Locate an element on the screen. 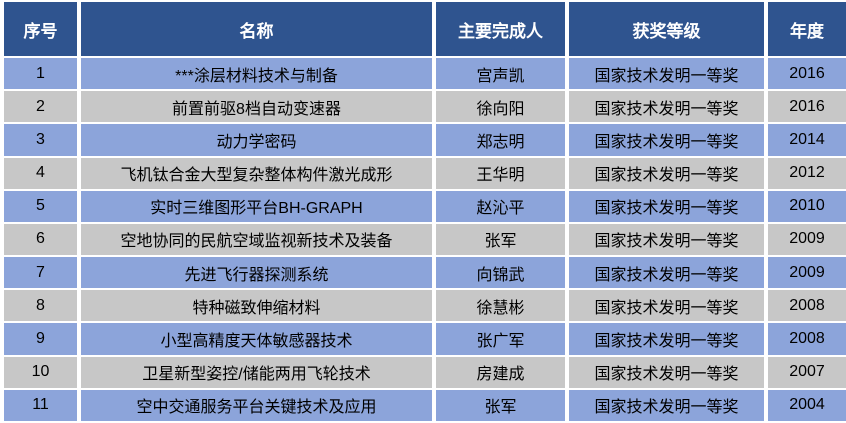 This screenshot has width=846, height=423. header-cell: 主要完成人 is located at coordinates (500, 29).